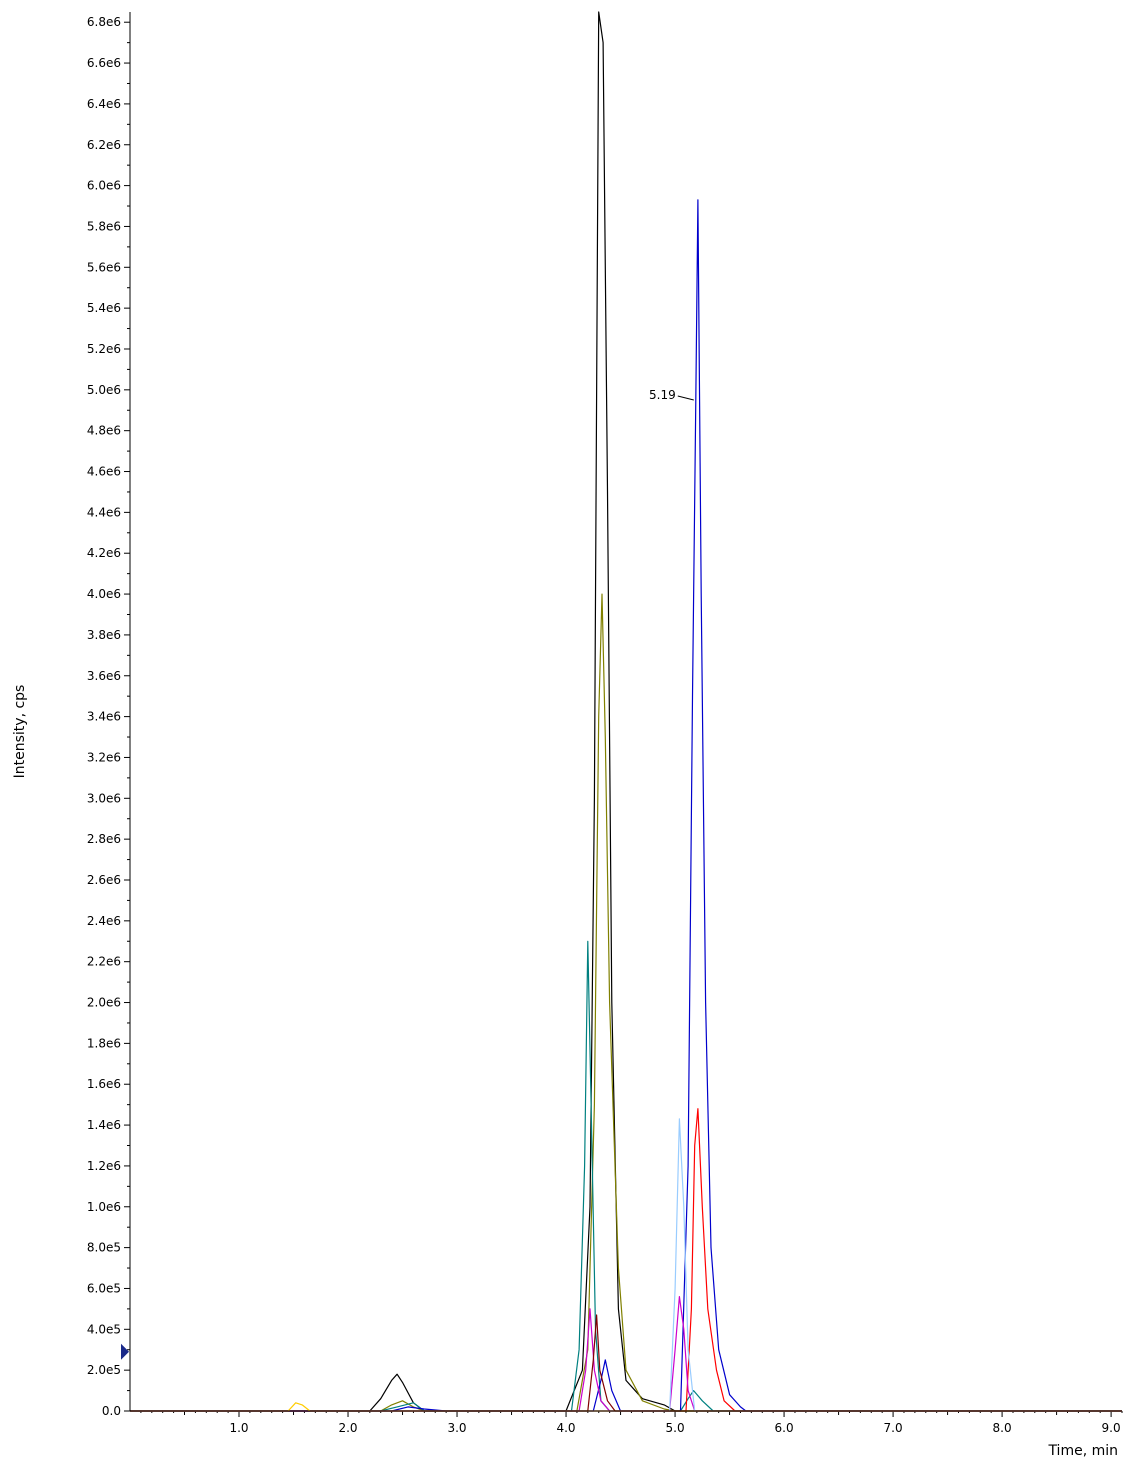  Describe the element at coordinates (893, 1428) in the screenshot. I see `x-tick-label: 7.0` at that location.